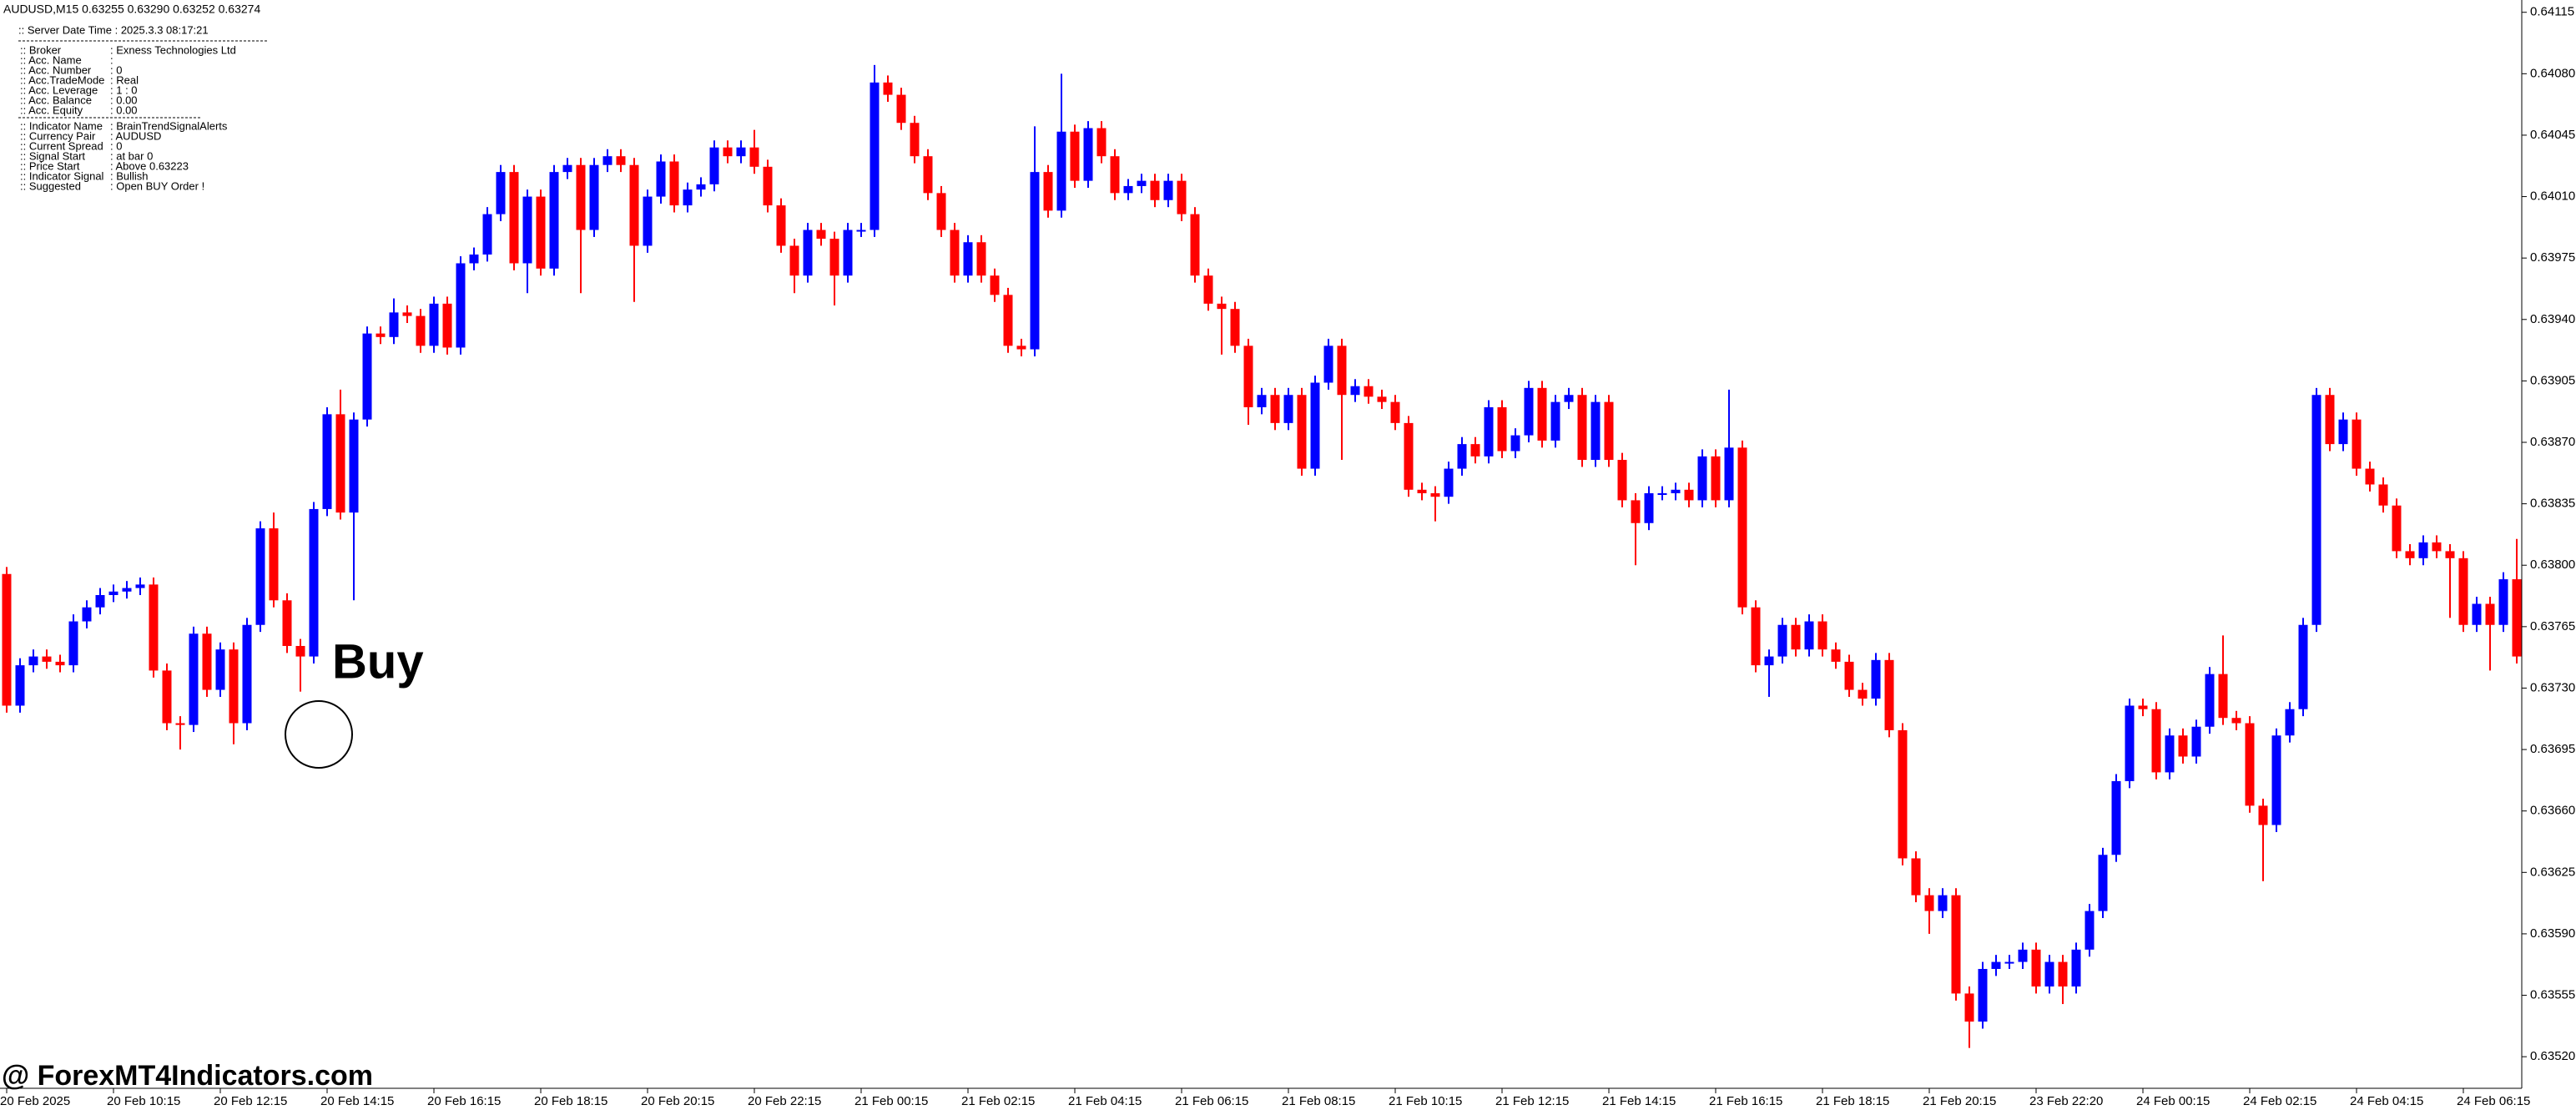 The width and height of the screenshot is (2576, 1110). I want to click on x-tick-label: 21 Feb 00:15, so click(891, 1101).